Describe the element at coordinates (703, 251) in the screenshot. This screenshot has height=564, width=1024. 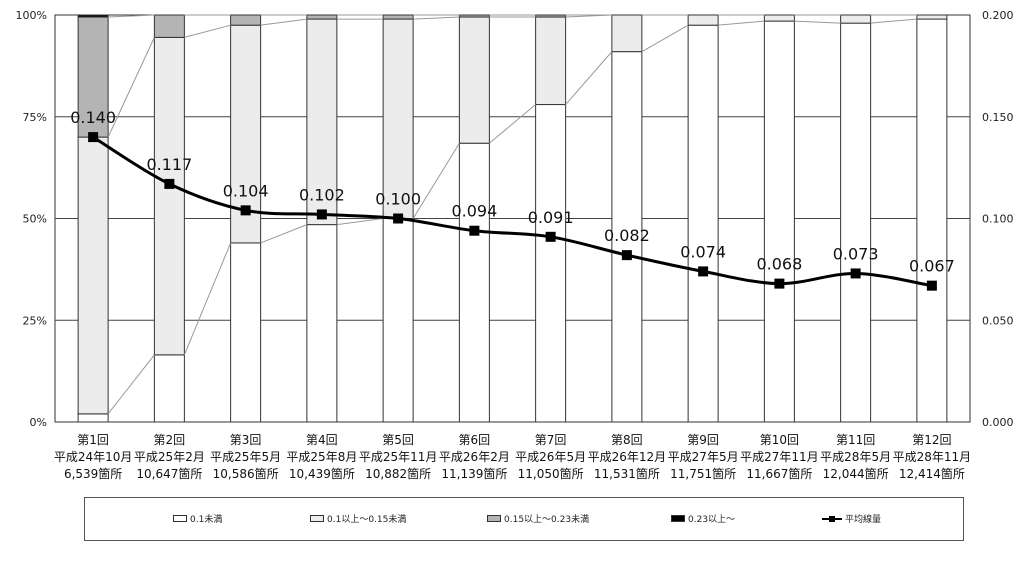
I see `average-dose-data-label: 0.074` at that location.